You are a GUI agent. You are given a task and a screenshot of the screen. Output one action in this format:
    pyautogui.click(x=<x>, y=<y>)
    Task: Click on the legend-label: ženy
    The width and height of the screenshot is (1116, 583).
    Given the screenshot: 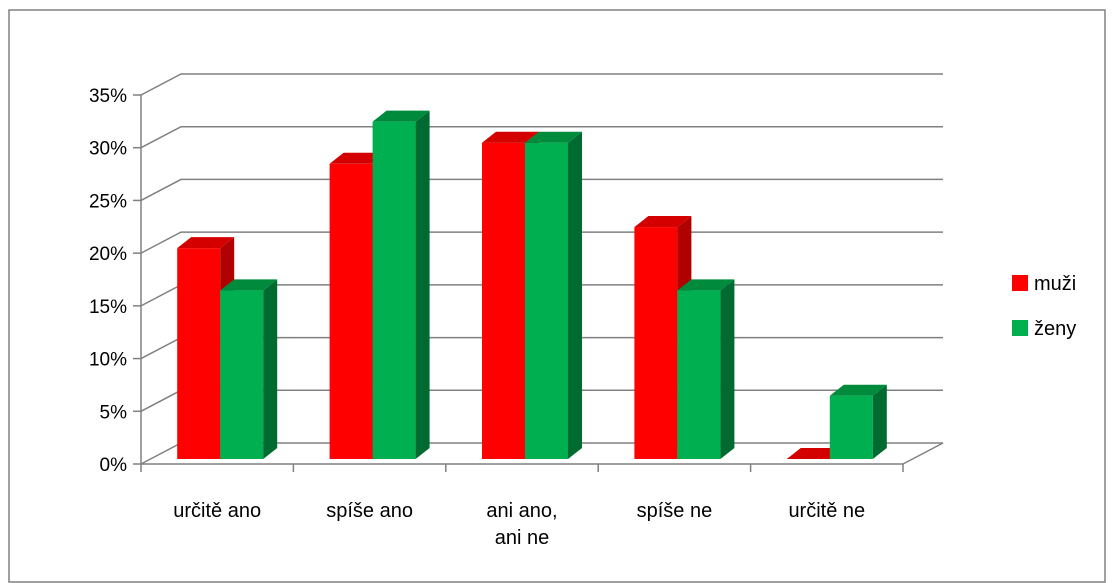 What is the action you would take?
    pyautogui.click(x=1055, y=329)
    